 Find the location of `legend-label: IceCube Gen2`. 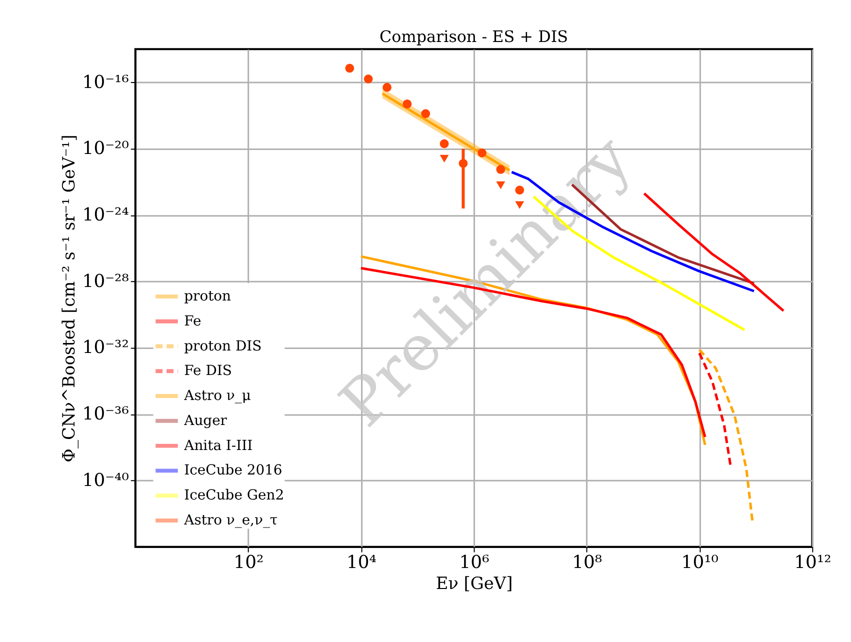

legend-label: IceCube Gen2 is located at coordinates (234, 496).